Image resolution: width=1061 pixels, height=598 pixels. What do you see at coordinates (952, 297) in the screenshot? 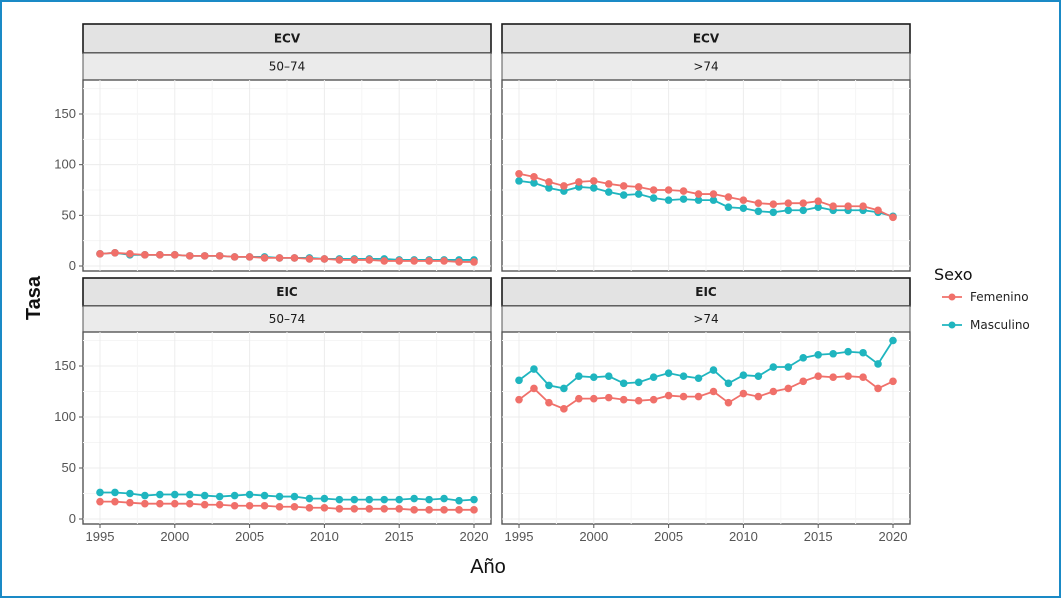
I see `legend-key-point` at bounding box center [952, 297].